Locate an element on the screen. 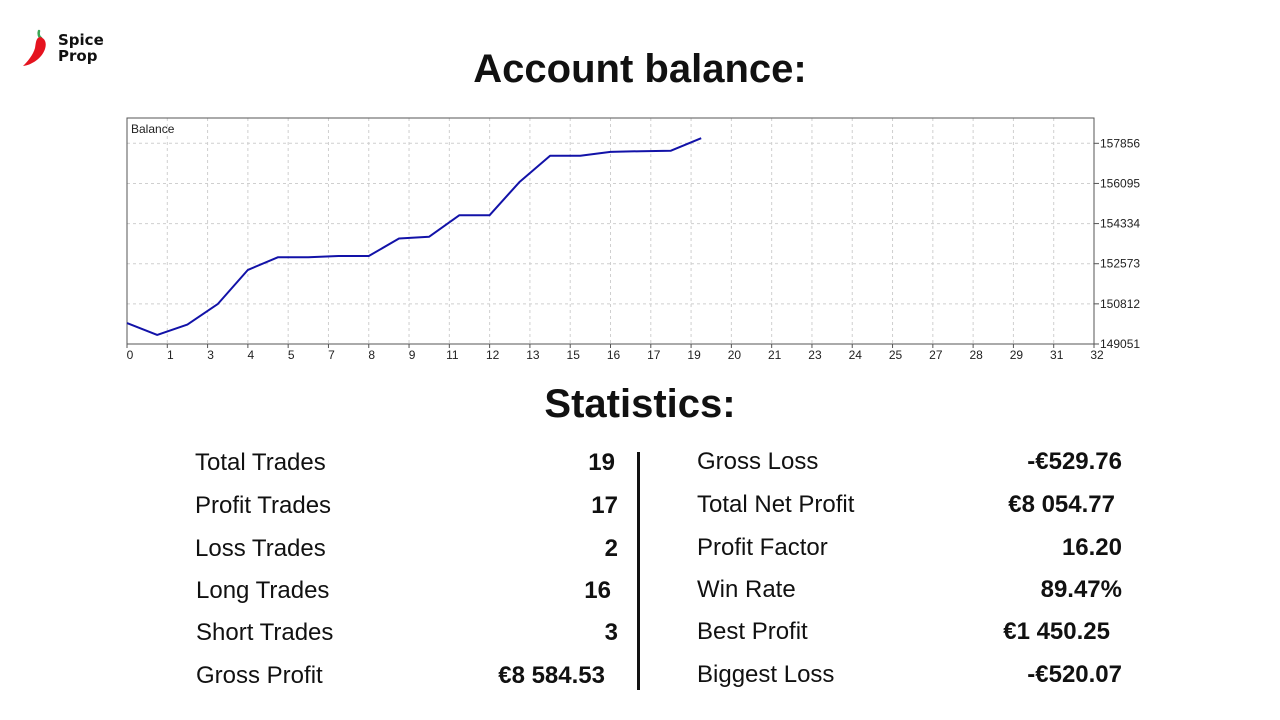  brand-name-line2: Prop is located at coordinates (78, 56).